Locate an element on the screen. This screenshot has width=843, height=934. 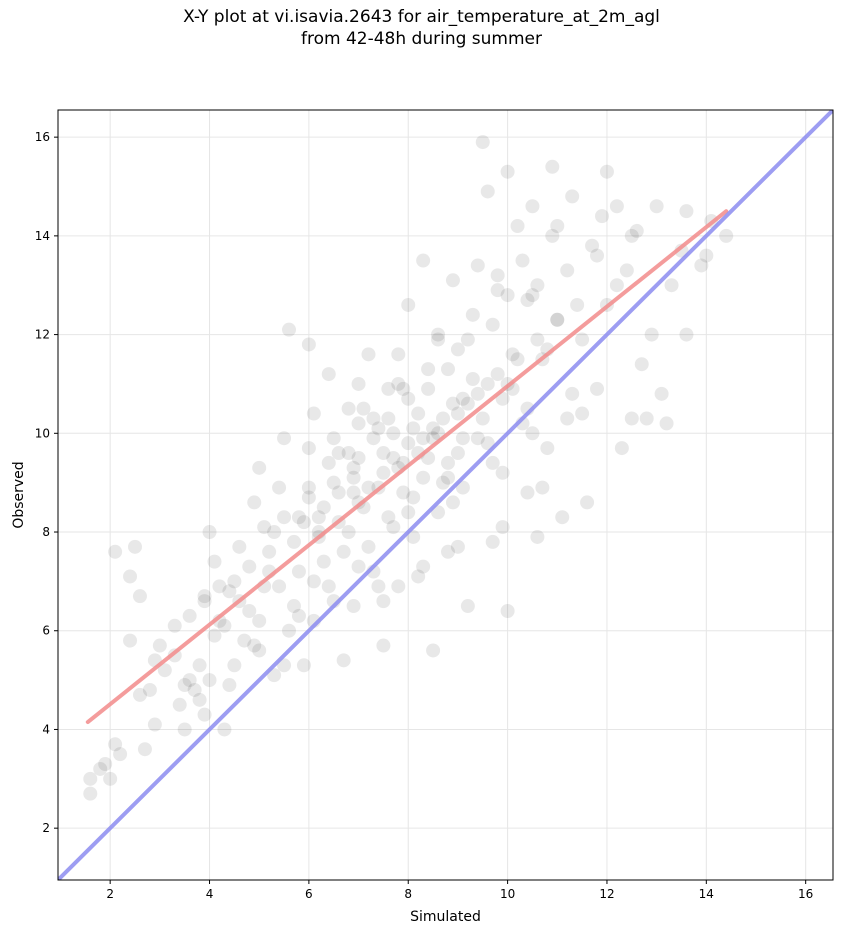
y-tick-label: 6 is located at coordinates (46, 631).